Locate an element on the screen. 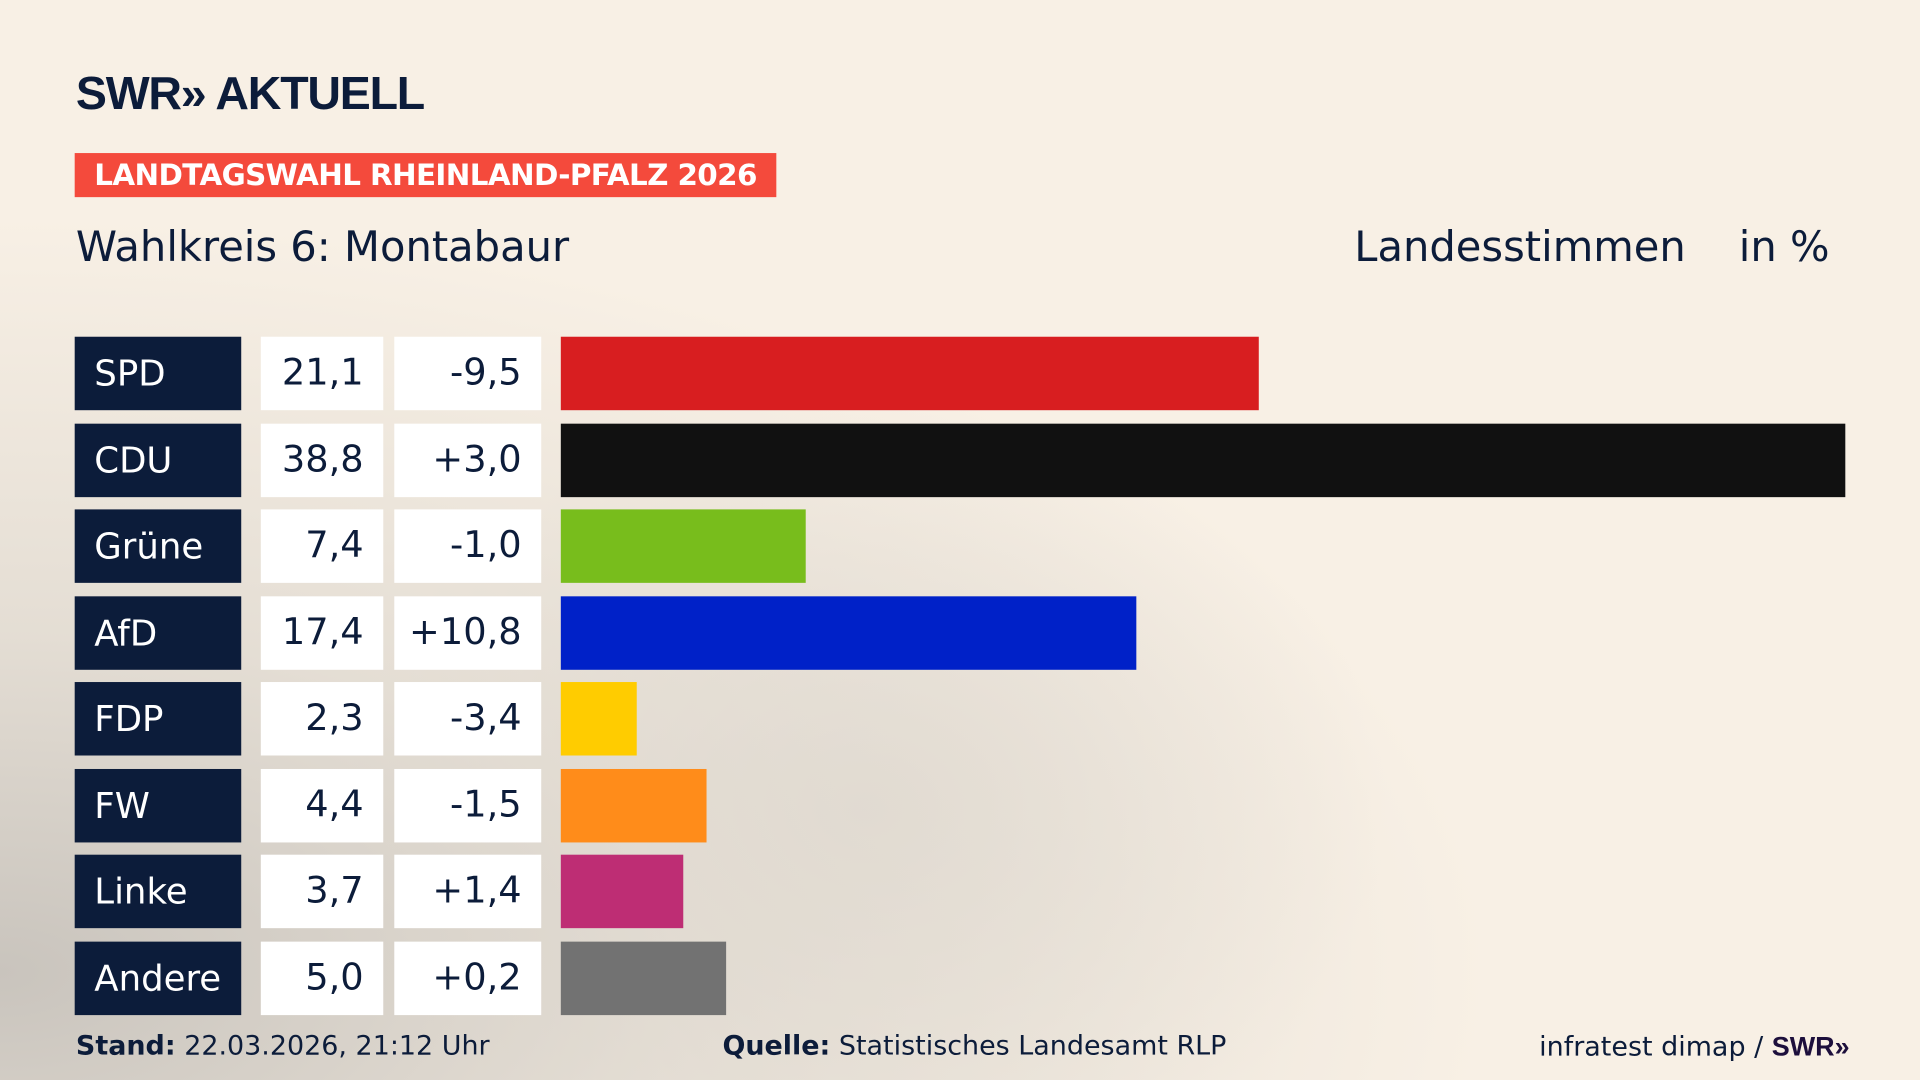 This screenshot has height=1080, width=1920. diff-label: +1,4 is located at coordinates (468, 891).